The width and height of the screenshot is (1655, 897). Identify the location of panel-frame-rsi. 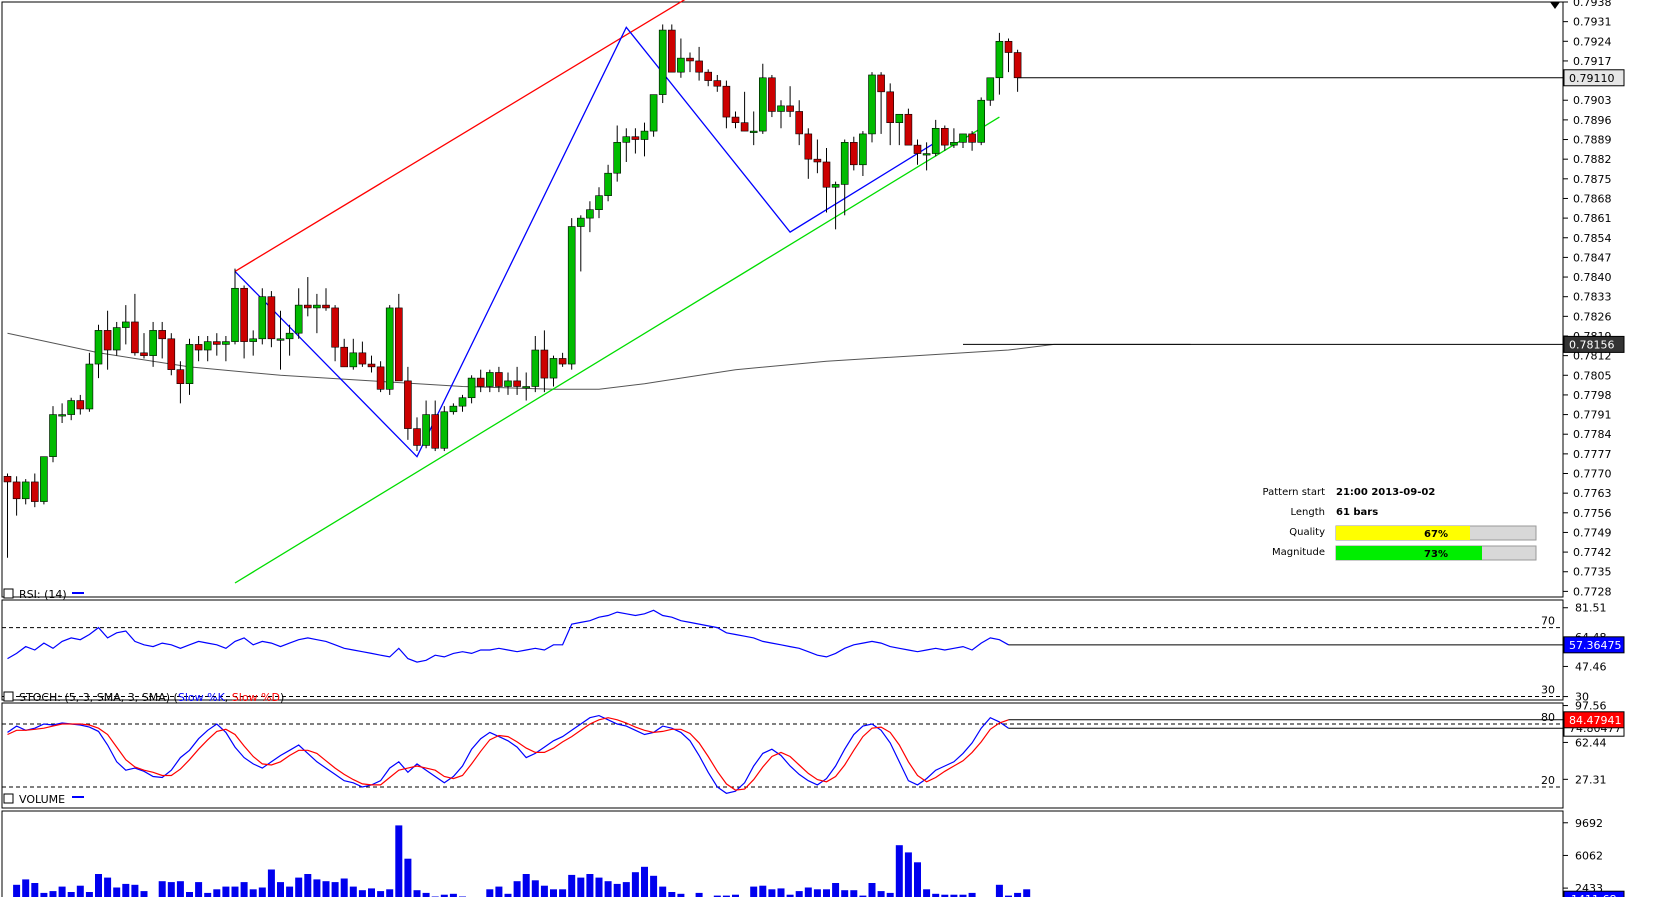
(782, 650).